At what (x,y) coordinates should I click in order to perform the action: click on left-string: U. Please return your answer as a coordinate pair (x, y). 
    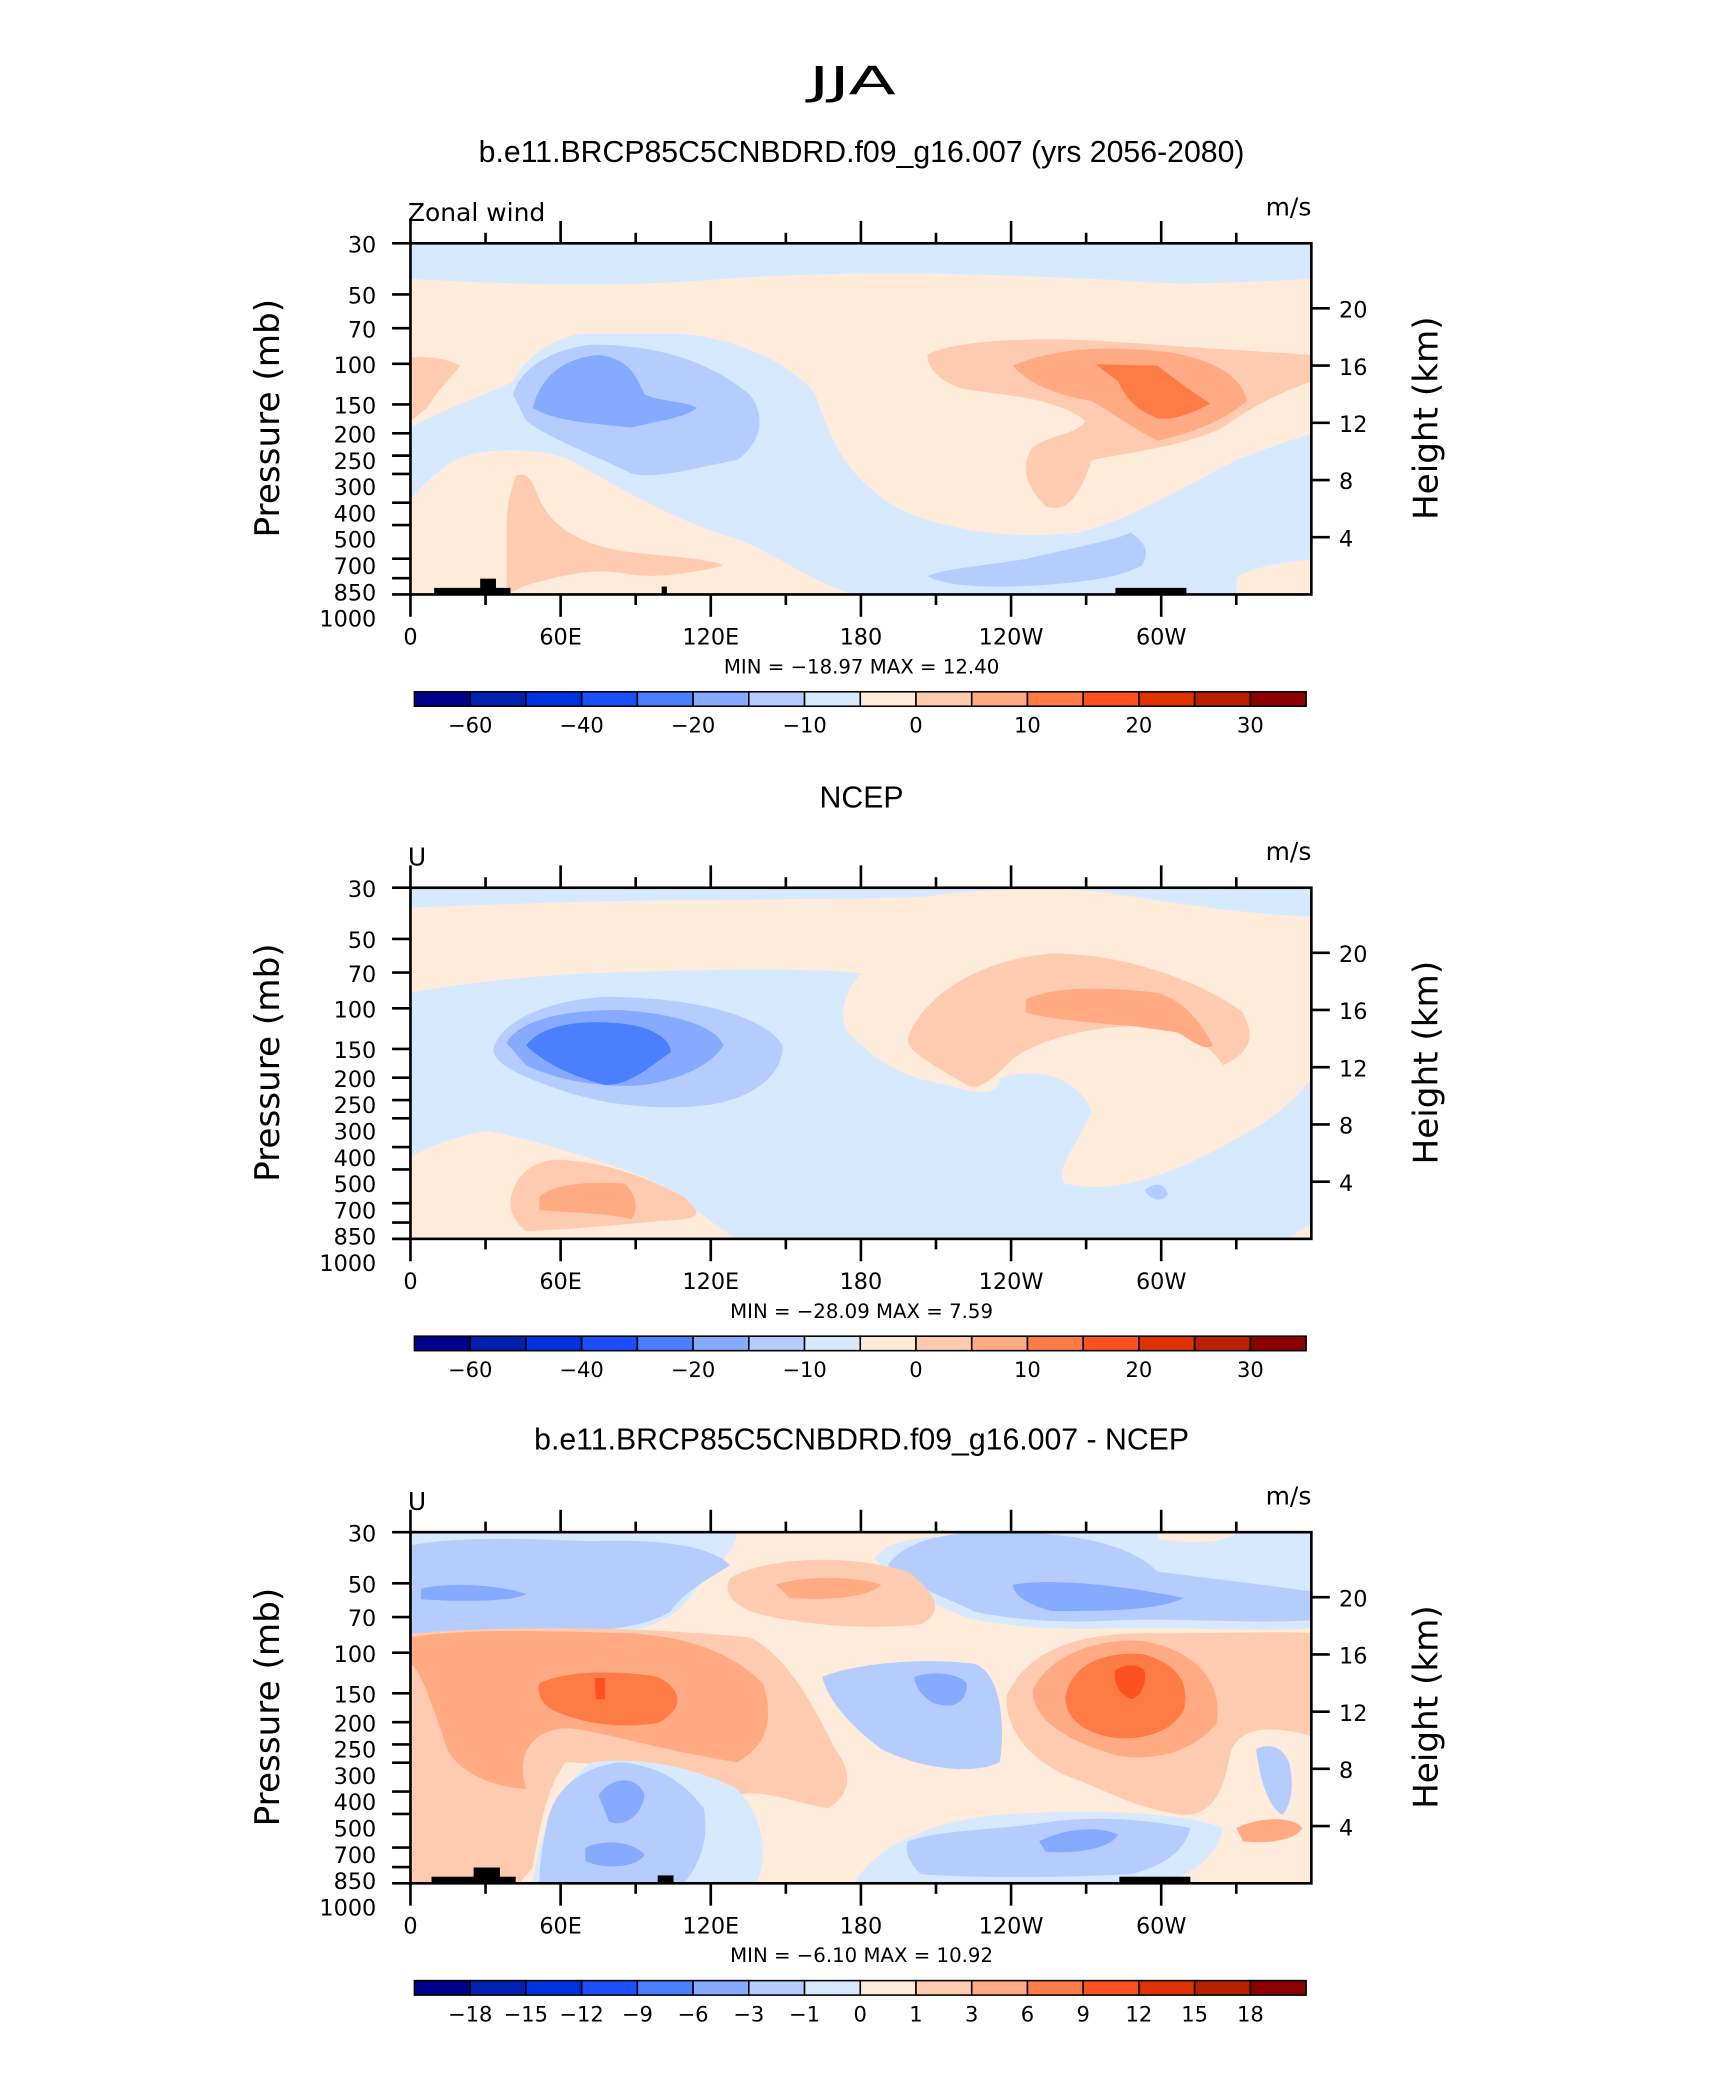
    Looking at the image, I should click on (417, 856).